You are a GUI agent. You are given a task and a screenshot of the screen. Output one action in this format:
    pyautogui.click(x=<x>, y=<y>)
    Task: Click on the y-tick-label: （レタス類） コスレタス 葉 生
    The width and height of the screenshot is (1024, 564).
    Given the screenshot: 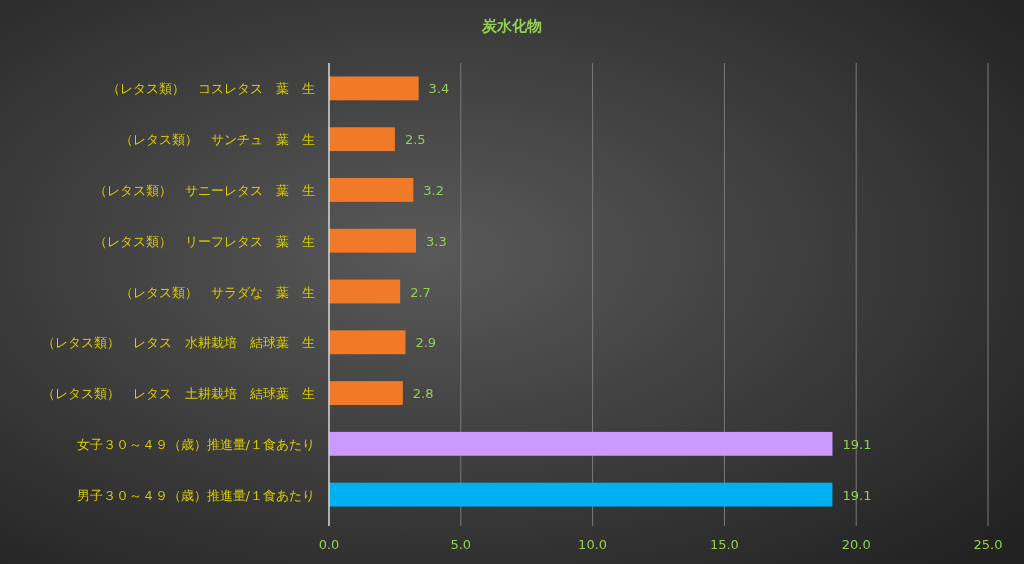 What is the action you would take?
    pyautogui.click(x=211, y=89)
    